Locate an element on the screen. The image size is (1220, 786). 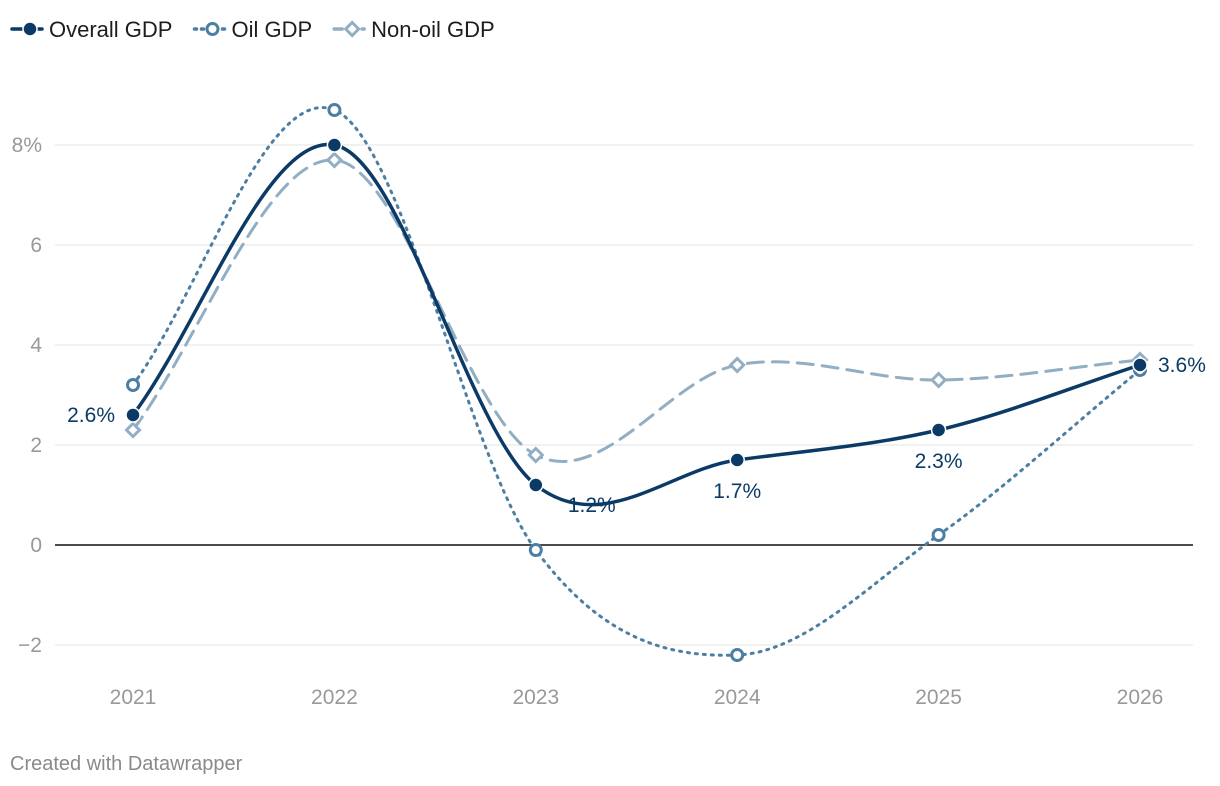
legend-label: Overall GDP is located at coordinates (110, 29).